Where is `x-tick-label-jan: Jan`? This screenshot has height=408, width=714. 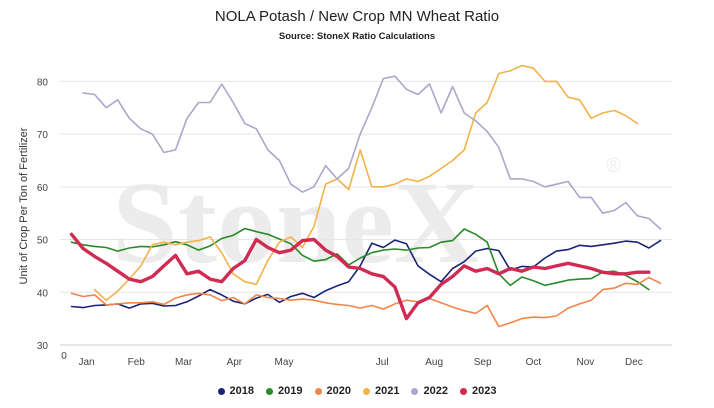
x-tick-label-jan: Jan is located at coordinates (86, 362).